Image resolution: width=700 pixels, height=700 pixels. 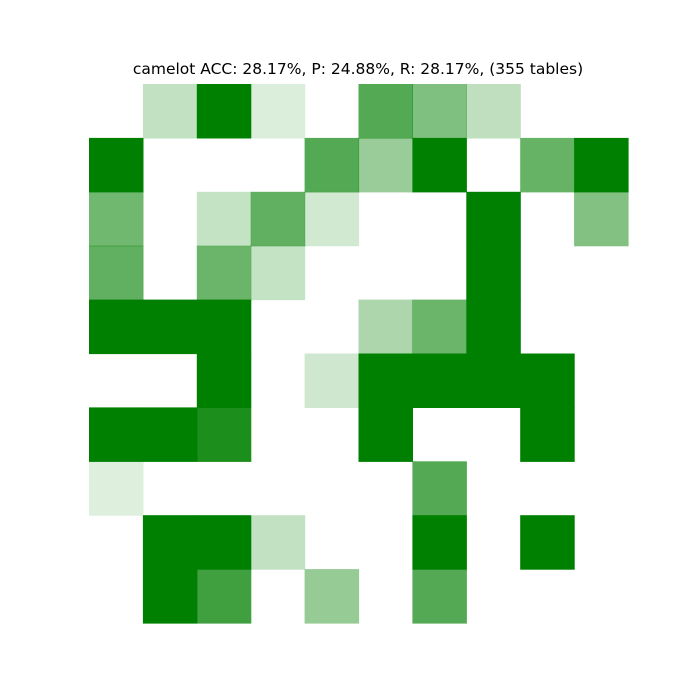 What do you see at coordinates (116, 488) in the screenshot?
I see `heatmap-cell-r7-c0` at bounding box center [116, 488].